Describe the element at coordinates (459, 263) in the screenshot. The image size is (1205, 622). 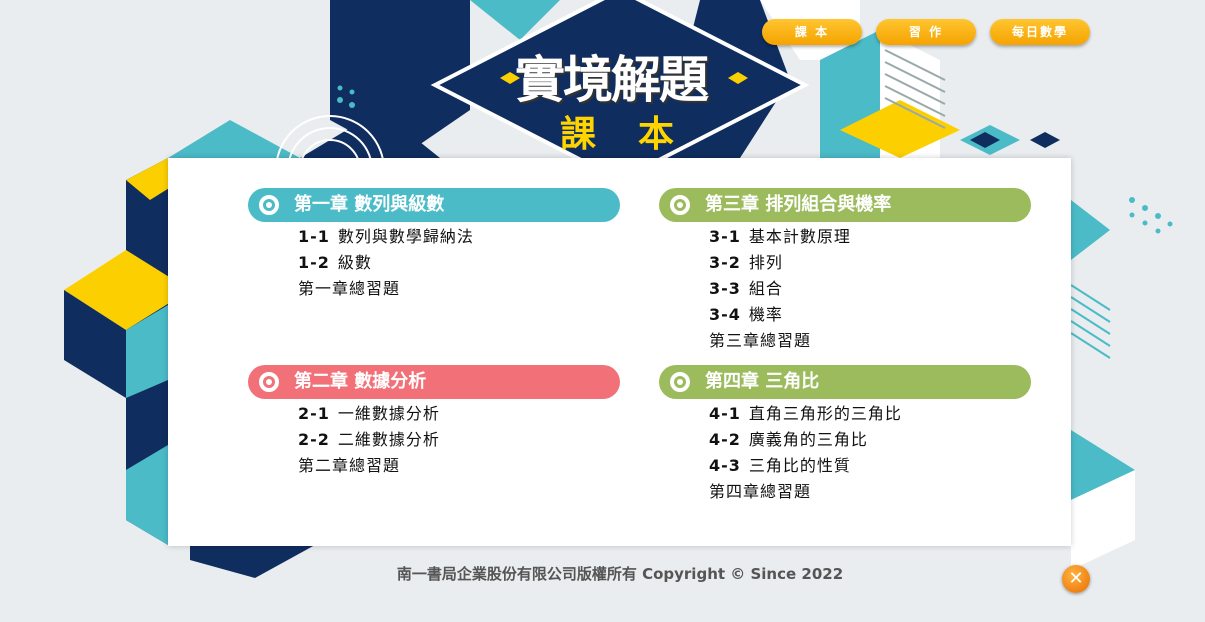
I see `section-link: 1-2 級數` at that location.